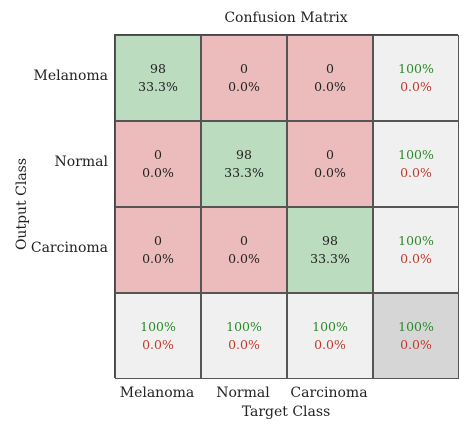 The width and height of the screenshot is (474, 439). What do you see at coordinates (286, 412) in the screenshot?
I see `x-axis-label: Target Class` at bounding box center [286, 412].